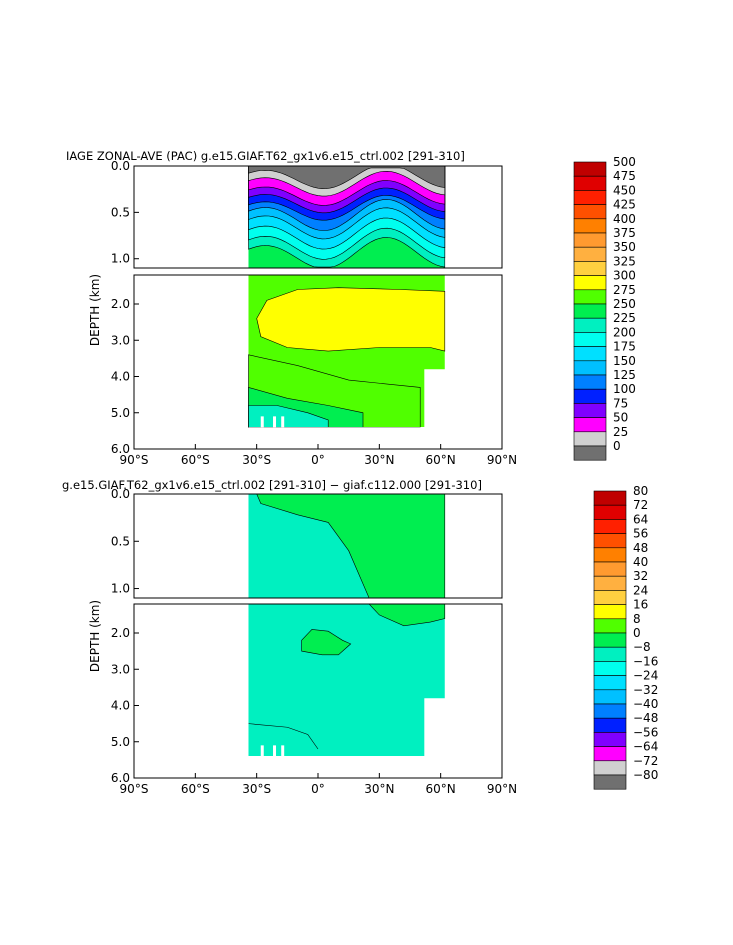 The width and height of the screenshot is (733, 945). Describe the element at coordinates (624, 361) in the screenshot. I see `colorbar-label: 150` at that location.